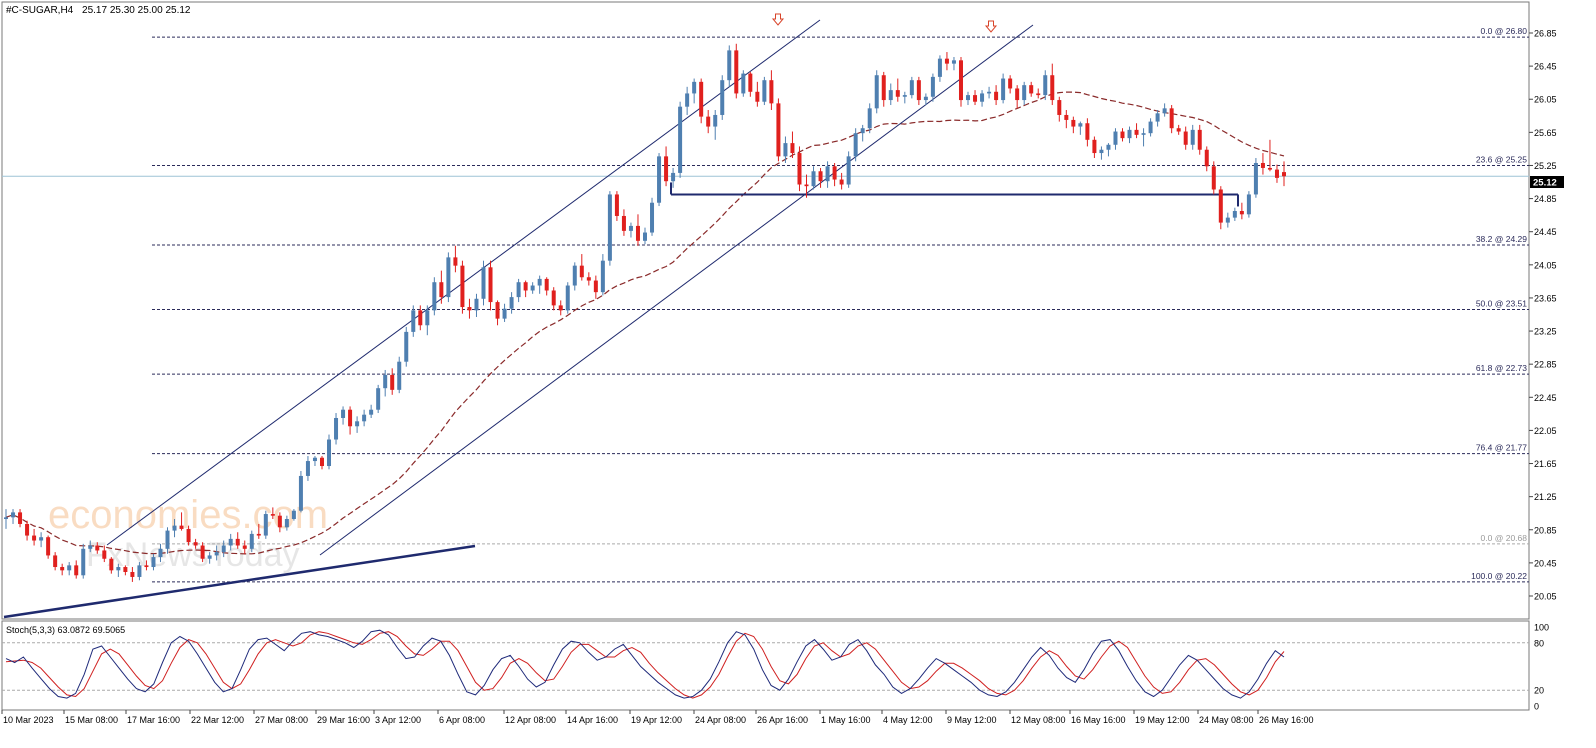 This screenshot has height=748, width=1596. Describe the element at coordinates (1501, 448) in the screenshot. I see `fib-level-label: 76.4 @ 21.77` at that location.